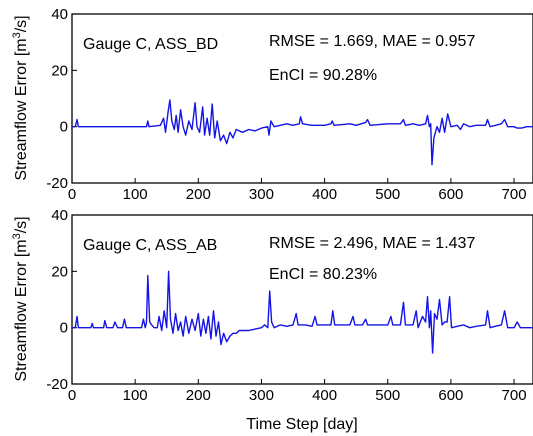 This screenshot has height=436, width=533. I want to click on encl-label: EnCI = 80.23%, so click(323, 274).